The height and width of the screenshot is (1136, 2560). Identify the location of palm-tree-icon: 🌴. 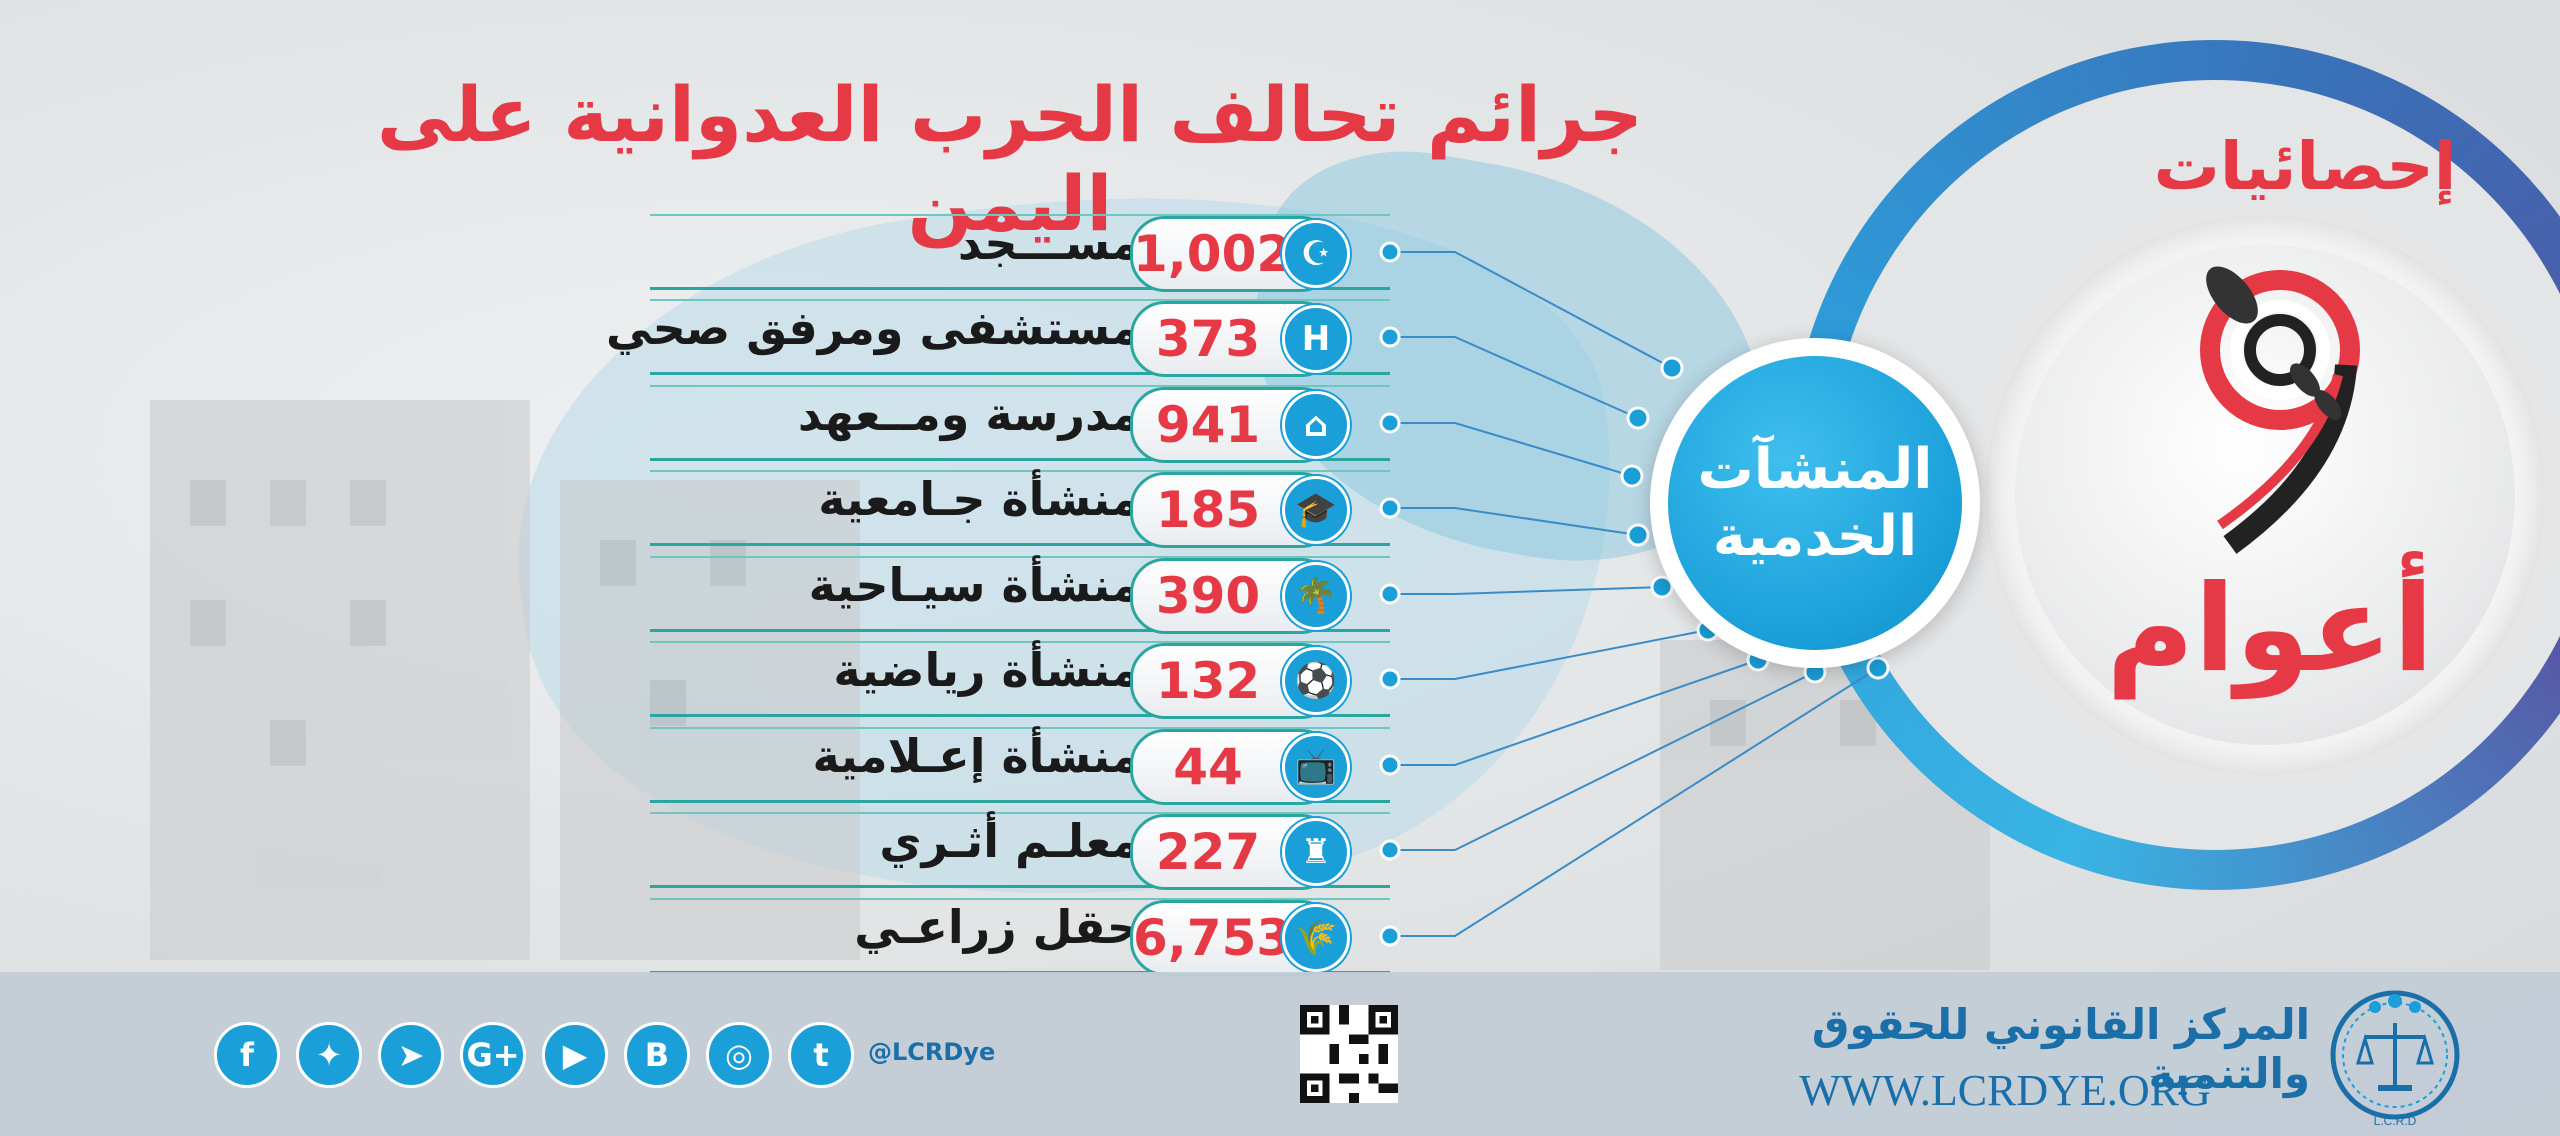
(1316, 596).